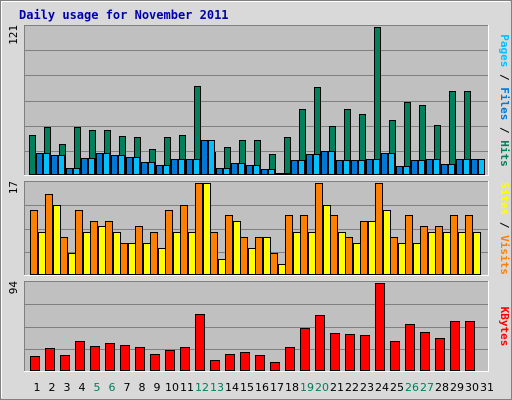  I want to click on legend-item-hits: Hits, so click(504, 153).